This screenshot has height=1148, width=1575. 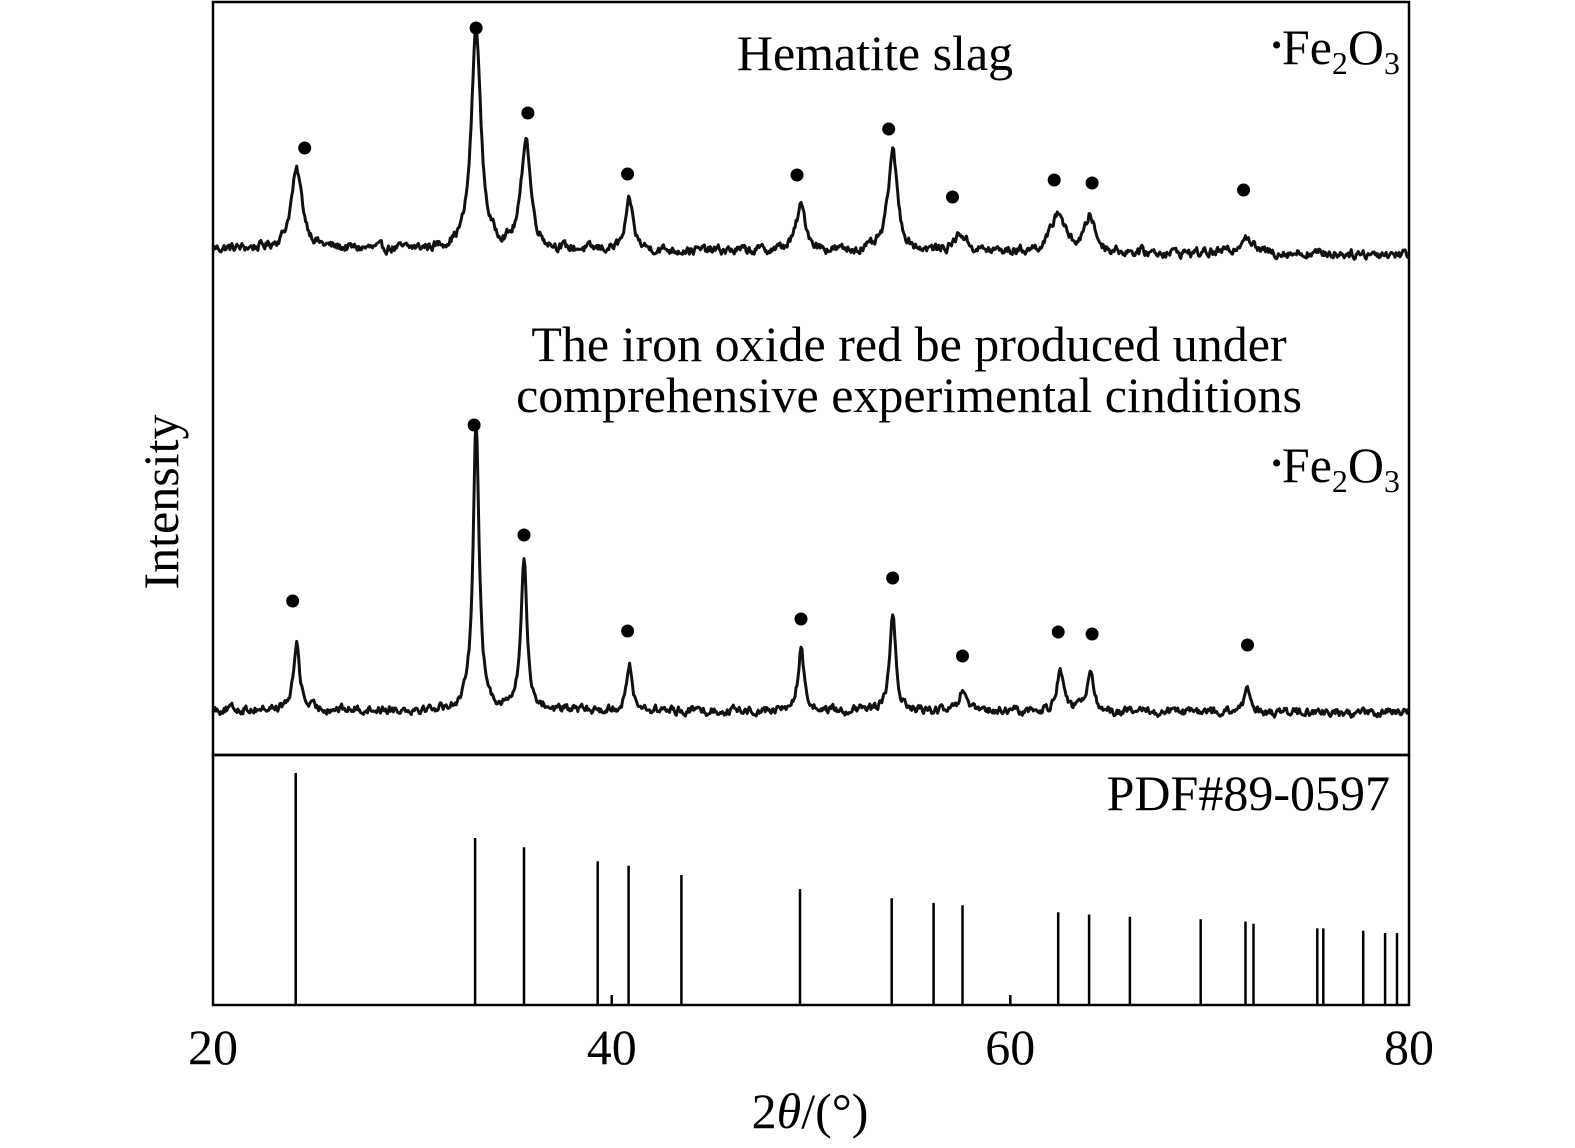 I want to click on x-tick-label: 80, so click(x=1409, y=1047).